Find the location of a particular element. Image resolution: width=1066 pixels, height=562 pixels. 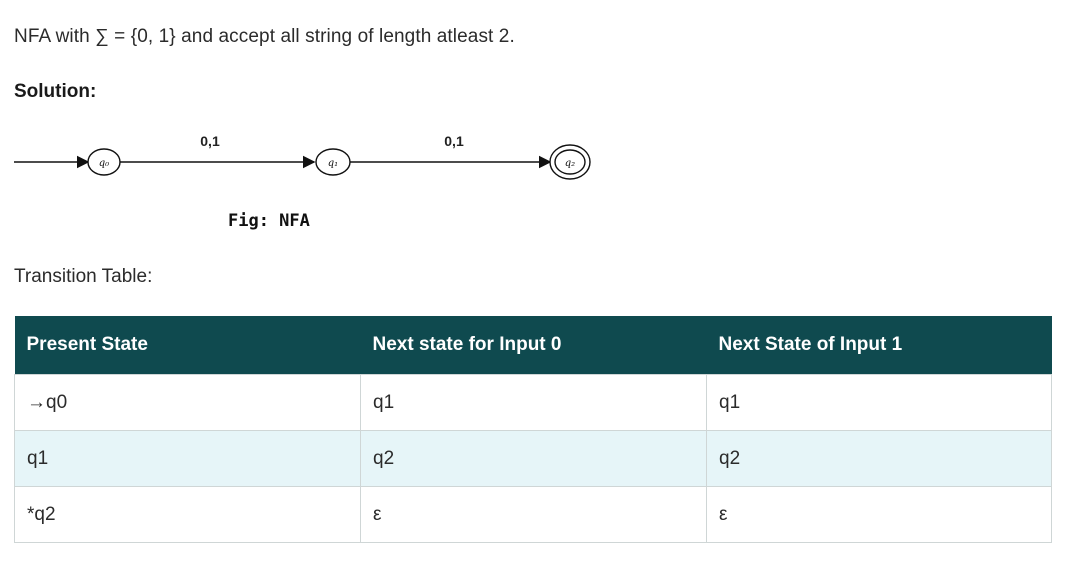

table-row: q1 q2 q2 is located at coordinates (533, 458).